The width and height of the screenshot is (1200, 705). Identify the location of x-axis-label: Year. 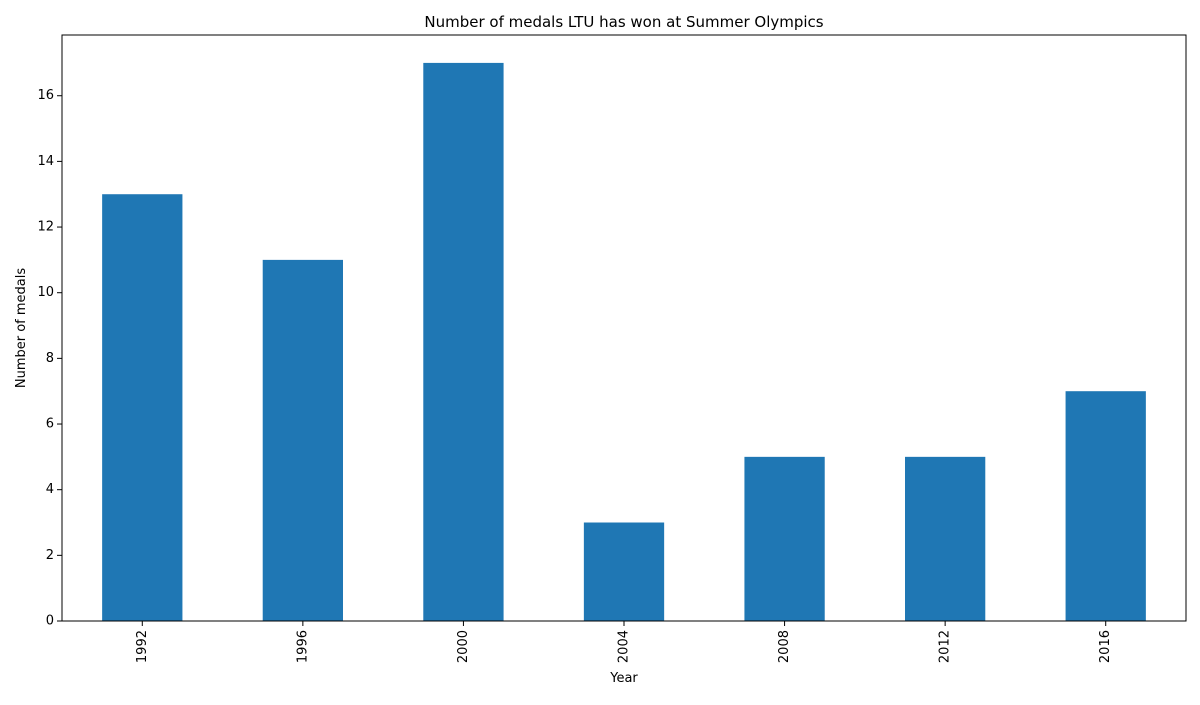
(623, 678).